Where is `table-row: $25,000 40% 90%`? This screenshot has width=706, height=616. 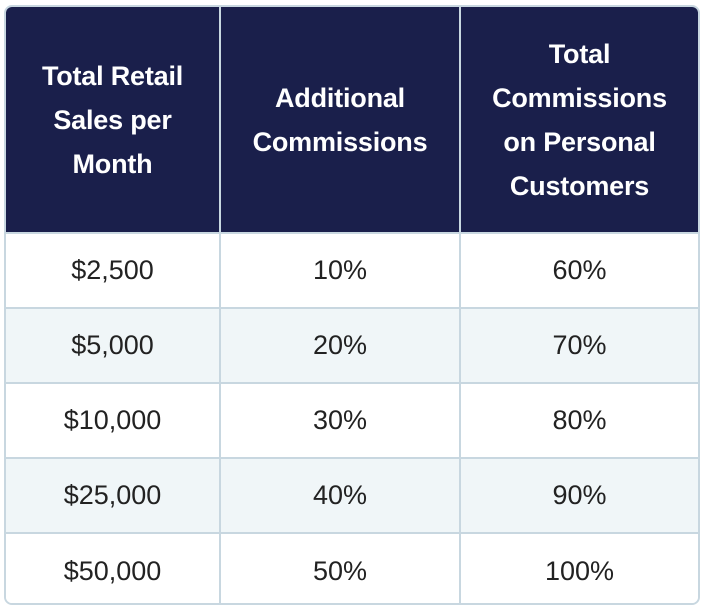 table-row: $25,000 40% 90% is located at coordinates (352, 495).